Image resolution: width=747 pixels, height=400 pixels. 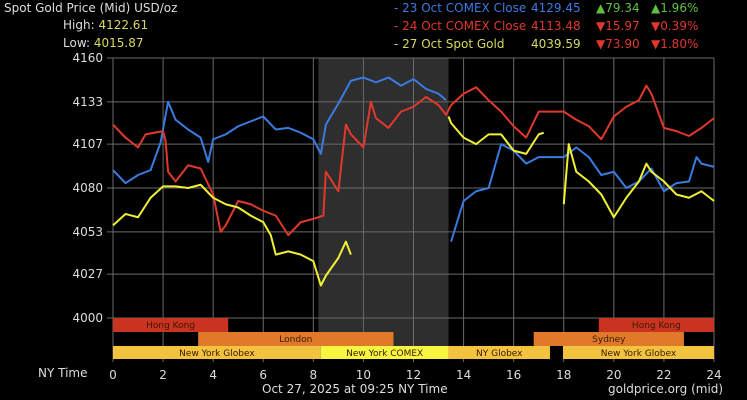 What do you see at coordinates (383, 208) in the screenshot?
I see `comex-hours-shade` at bounding box center [383, 208].